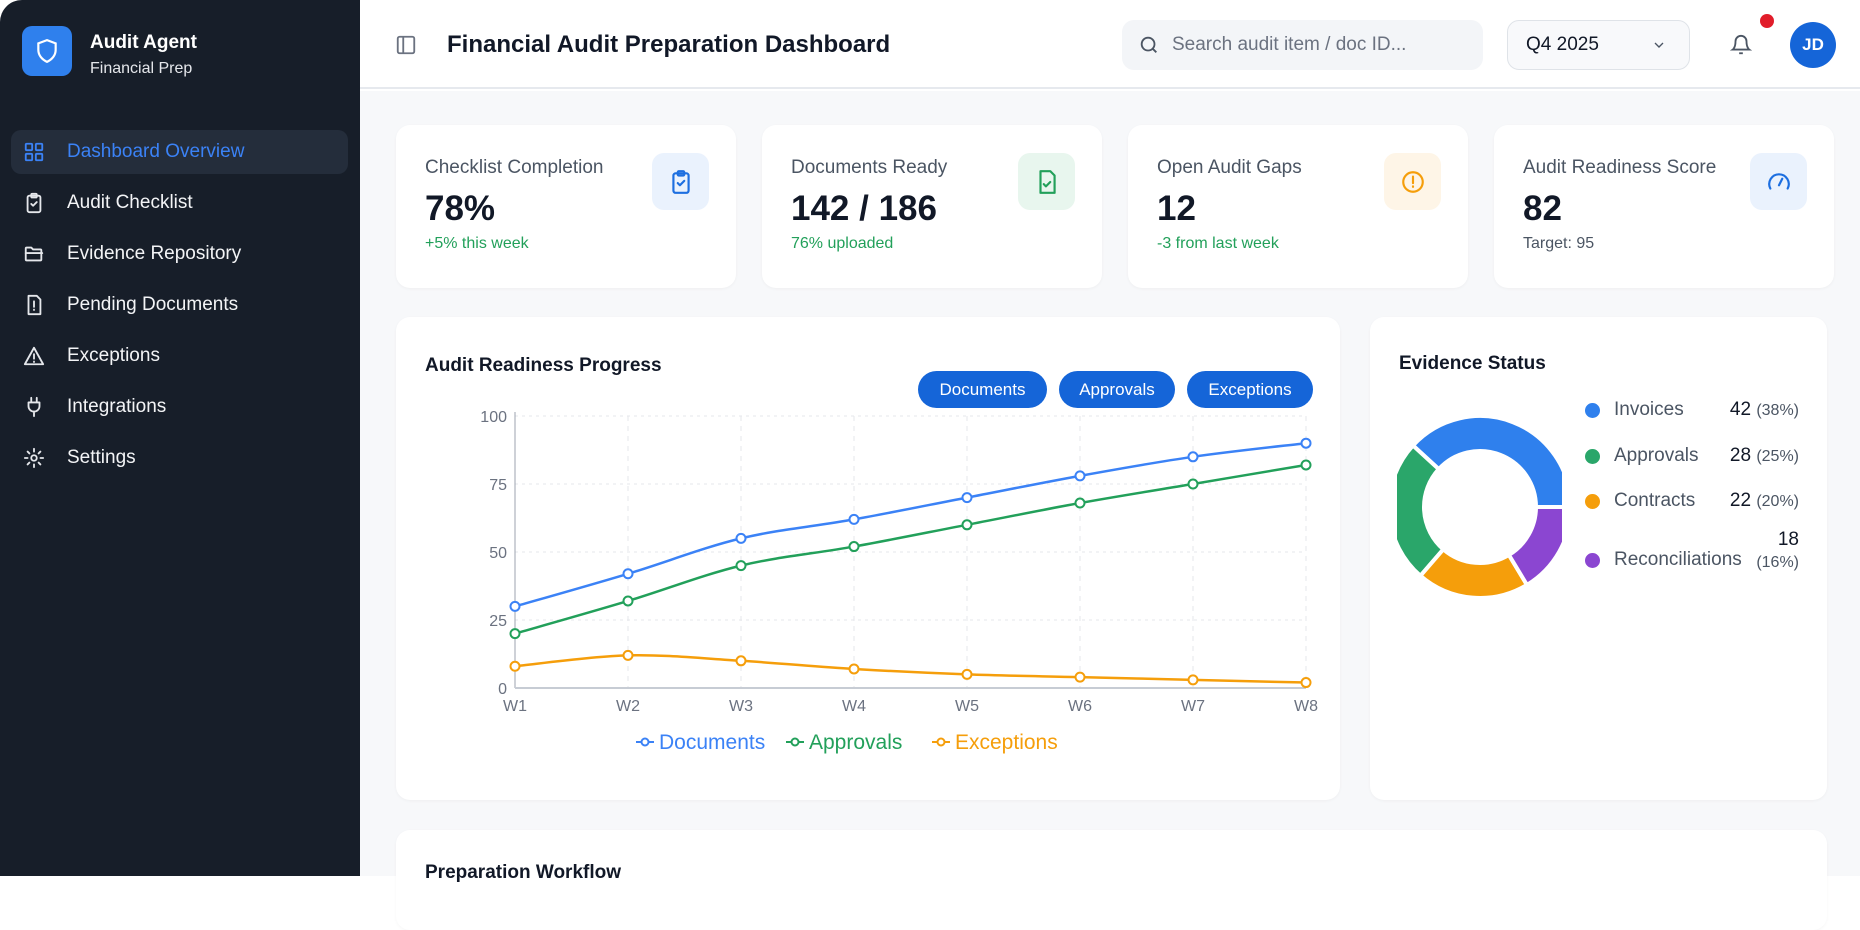  I want to click on gear-icon, so click(45, 458).